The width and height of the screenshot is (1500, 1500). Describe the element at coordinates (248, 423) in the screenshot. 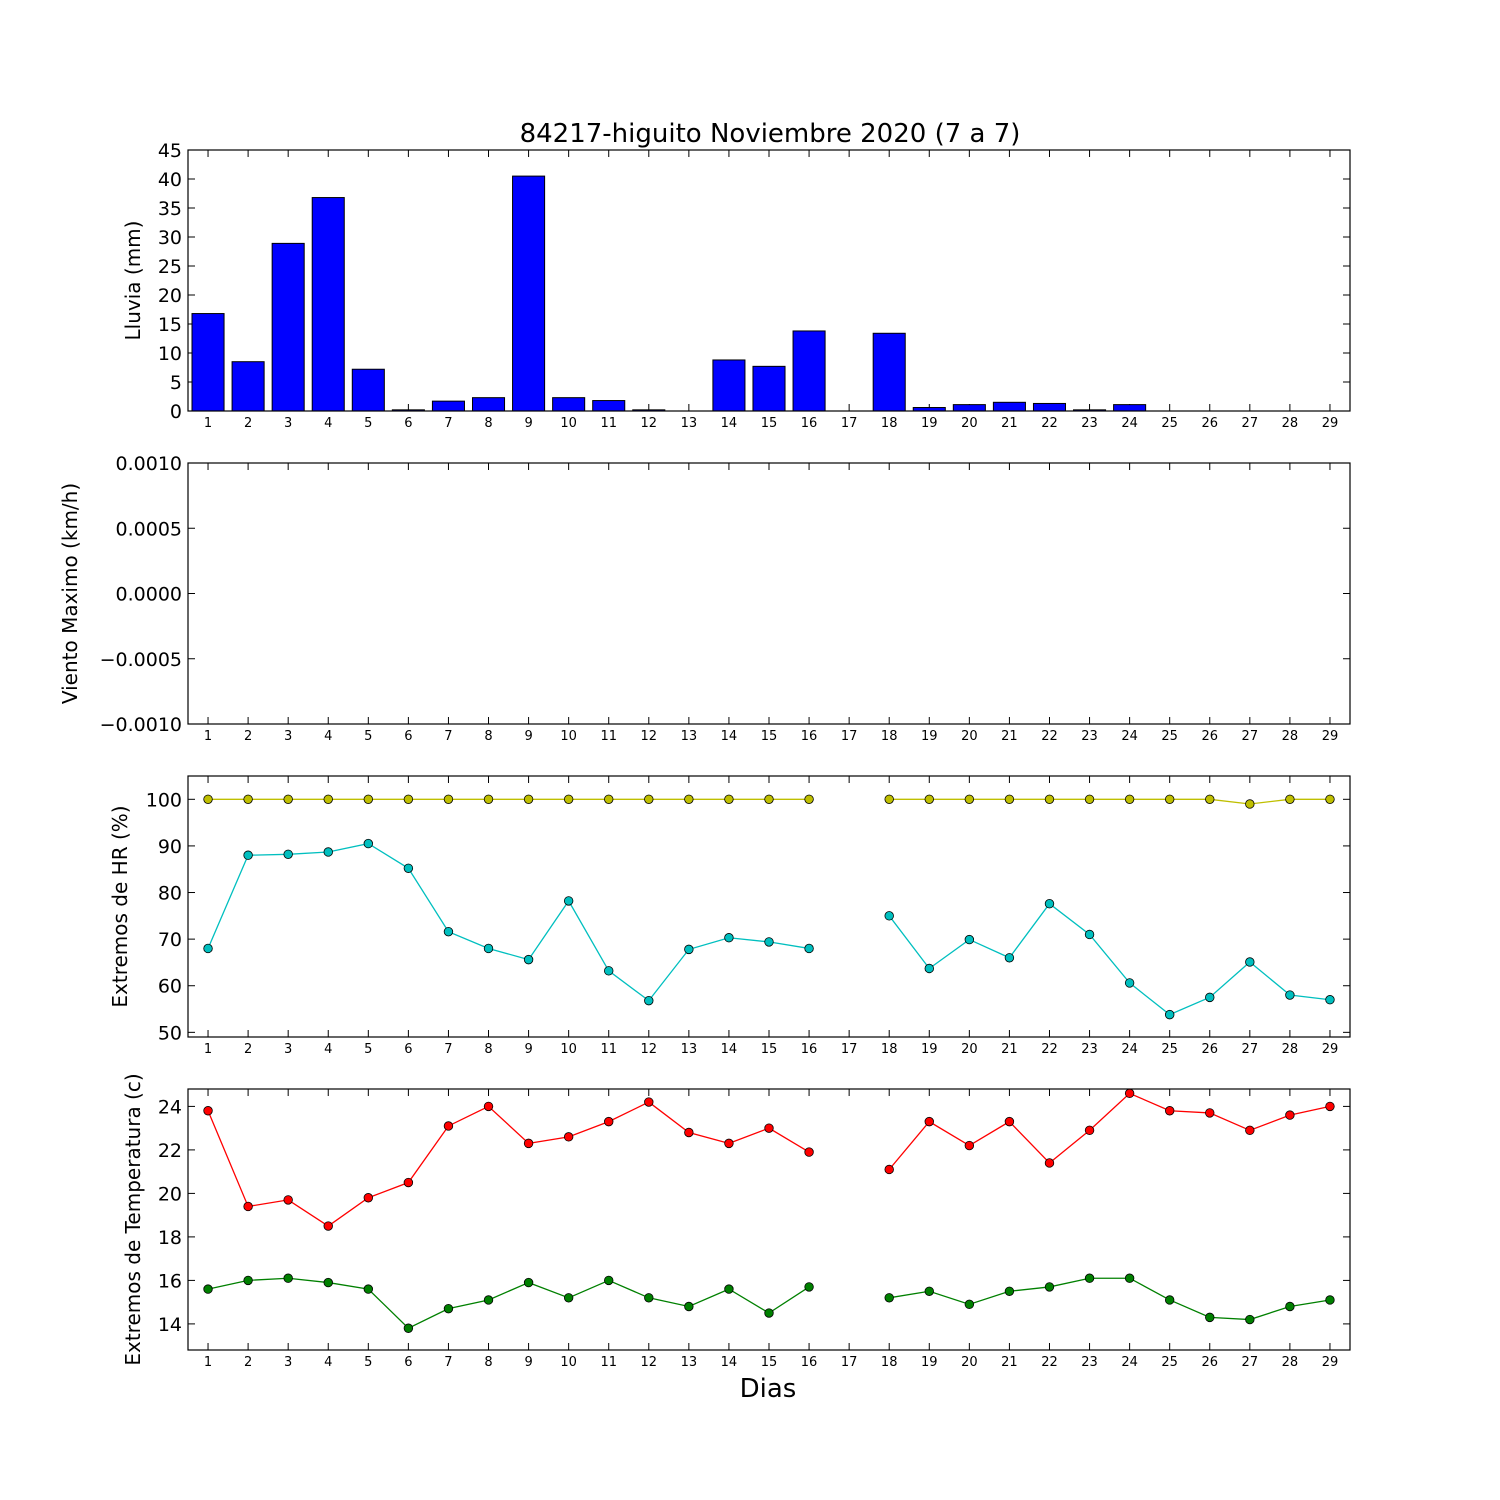

I see `x-tick-label: 2` at that location.